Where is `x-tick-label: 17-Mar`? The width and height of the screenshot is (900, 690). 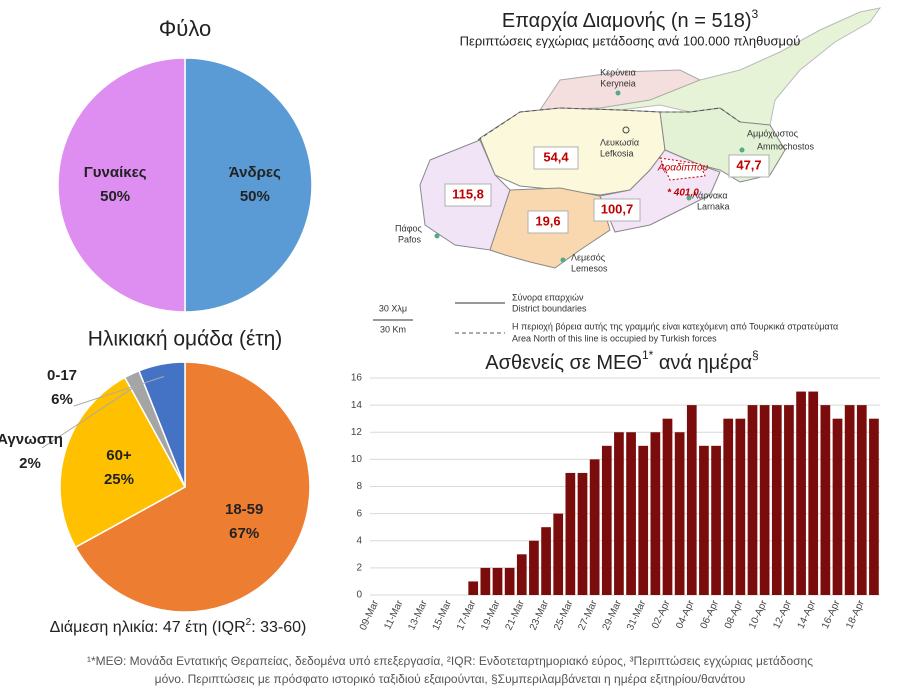
x-tick-label: 17-Mar is located at coordinates (467, 615).